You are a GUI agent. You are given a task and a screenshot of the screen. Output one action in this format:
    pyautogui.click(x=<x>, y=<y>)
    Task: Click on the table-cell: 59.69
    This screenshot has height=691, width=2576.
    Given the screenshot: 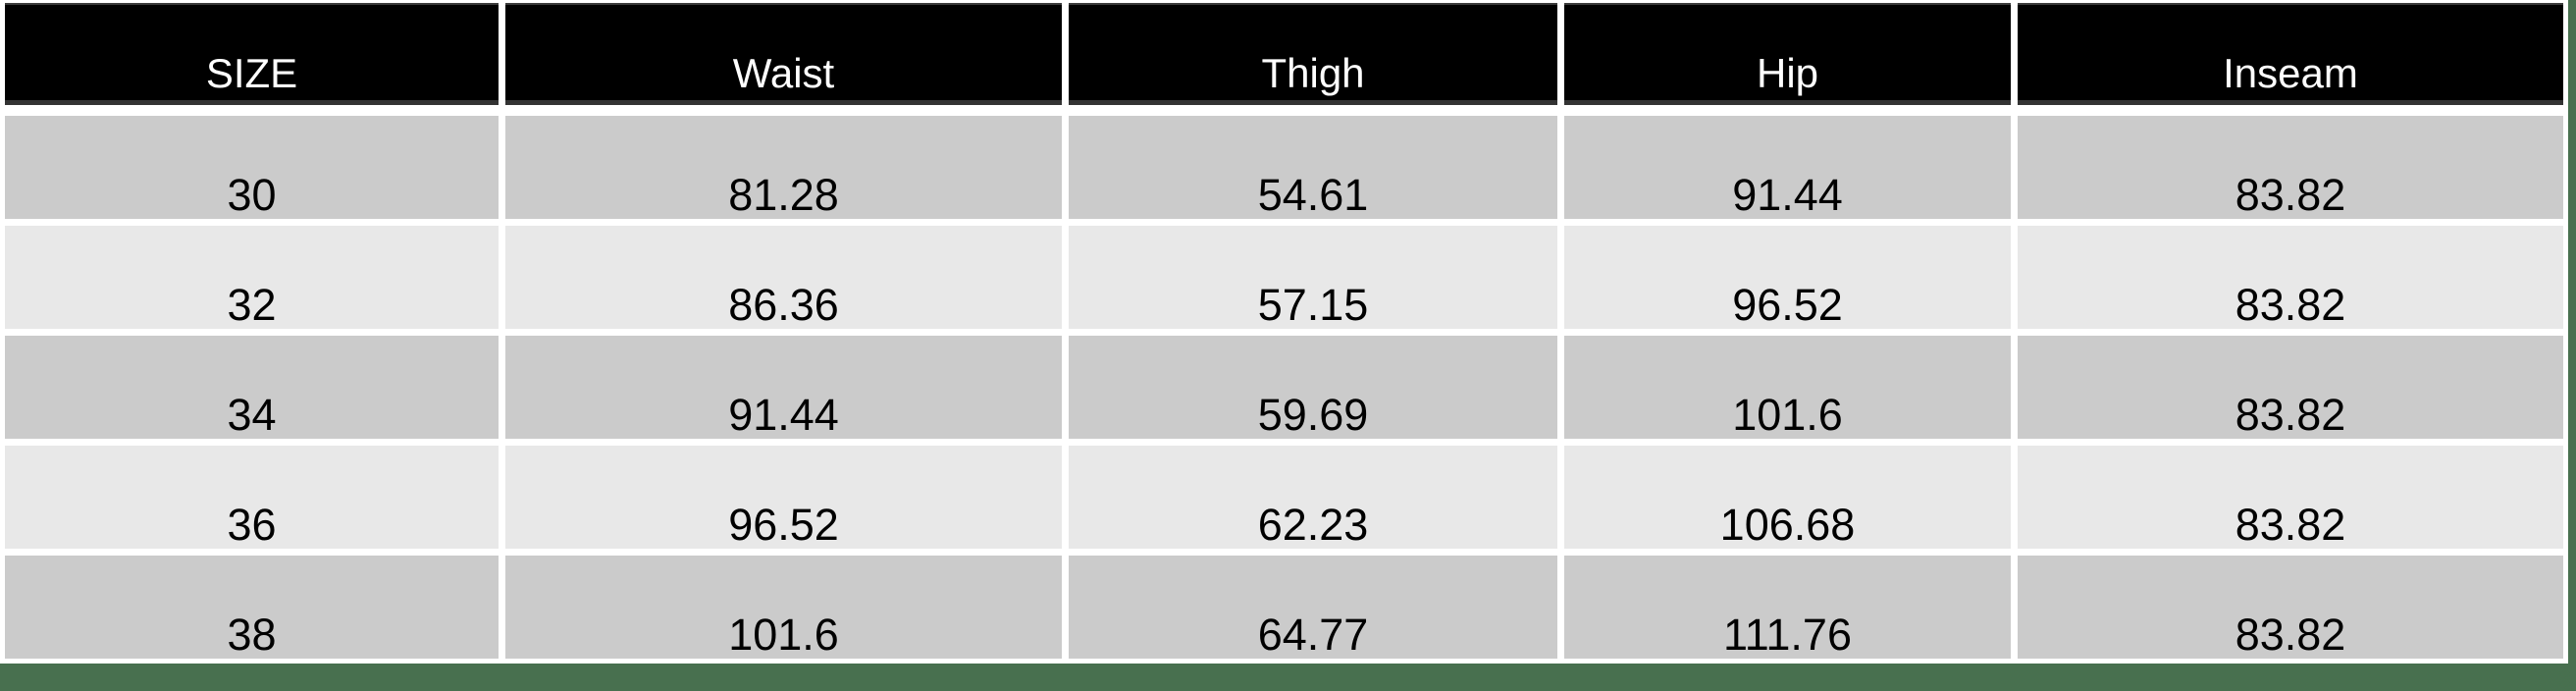 What is the action you would take?
    pyautogui.click(x=1313, y=387)
    